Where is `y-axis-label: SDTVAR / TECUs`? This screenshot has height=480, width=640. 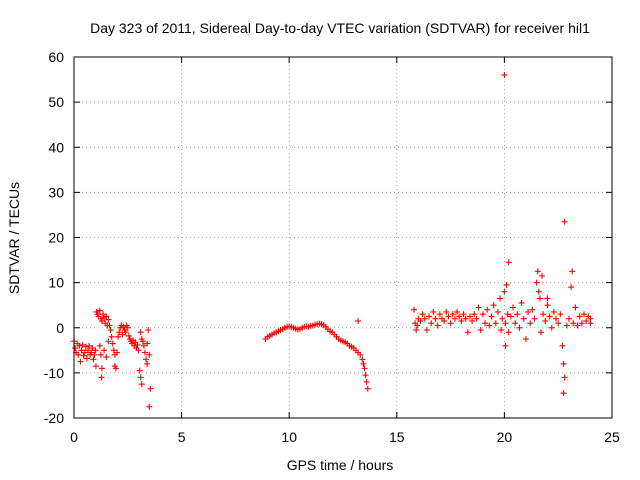
y-axis-label: SDTVAR / TECUs is located at coordinates (14, 238).